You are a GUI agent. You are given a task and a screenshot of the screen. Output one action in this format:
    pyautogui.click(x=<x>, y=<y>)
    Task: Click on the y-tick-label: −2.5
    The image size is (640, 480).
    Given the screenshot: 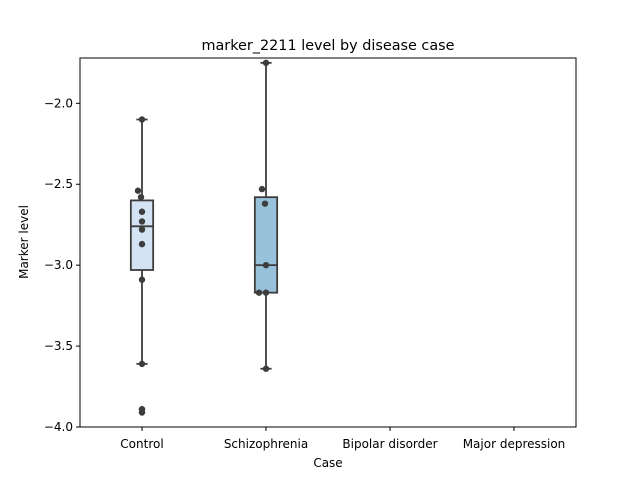 What is the action you would take?
    pyautogui.click(x=58, y=184)
    